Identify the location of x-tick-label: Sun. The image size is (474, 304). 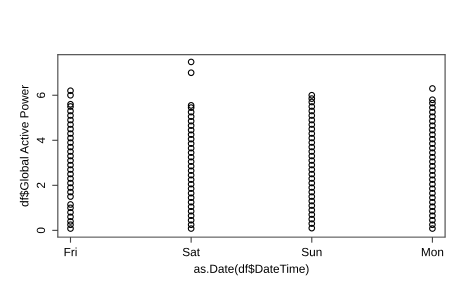
(312, 252).